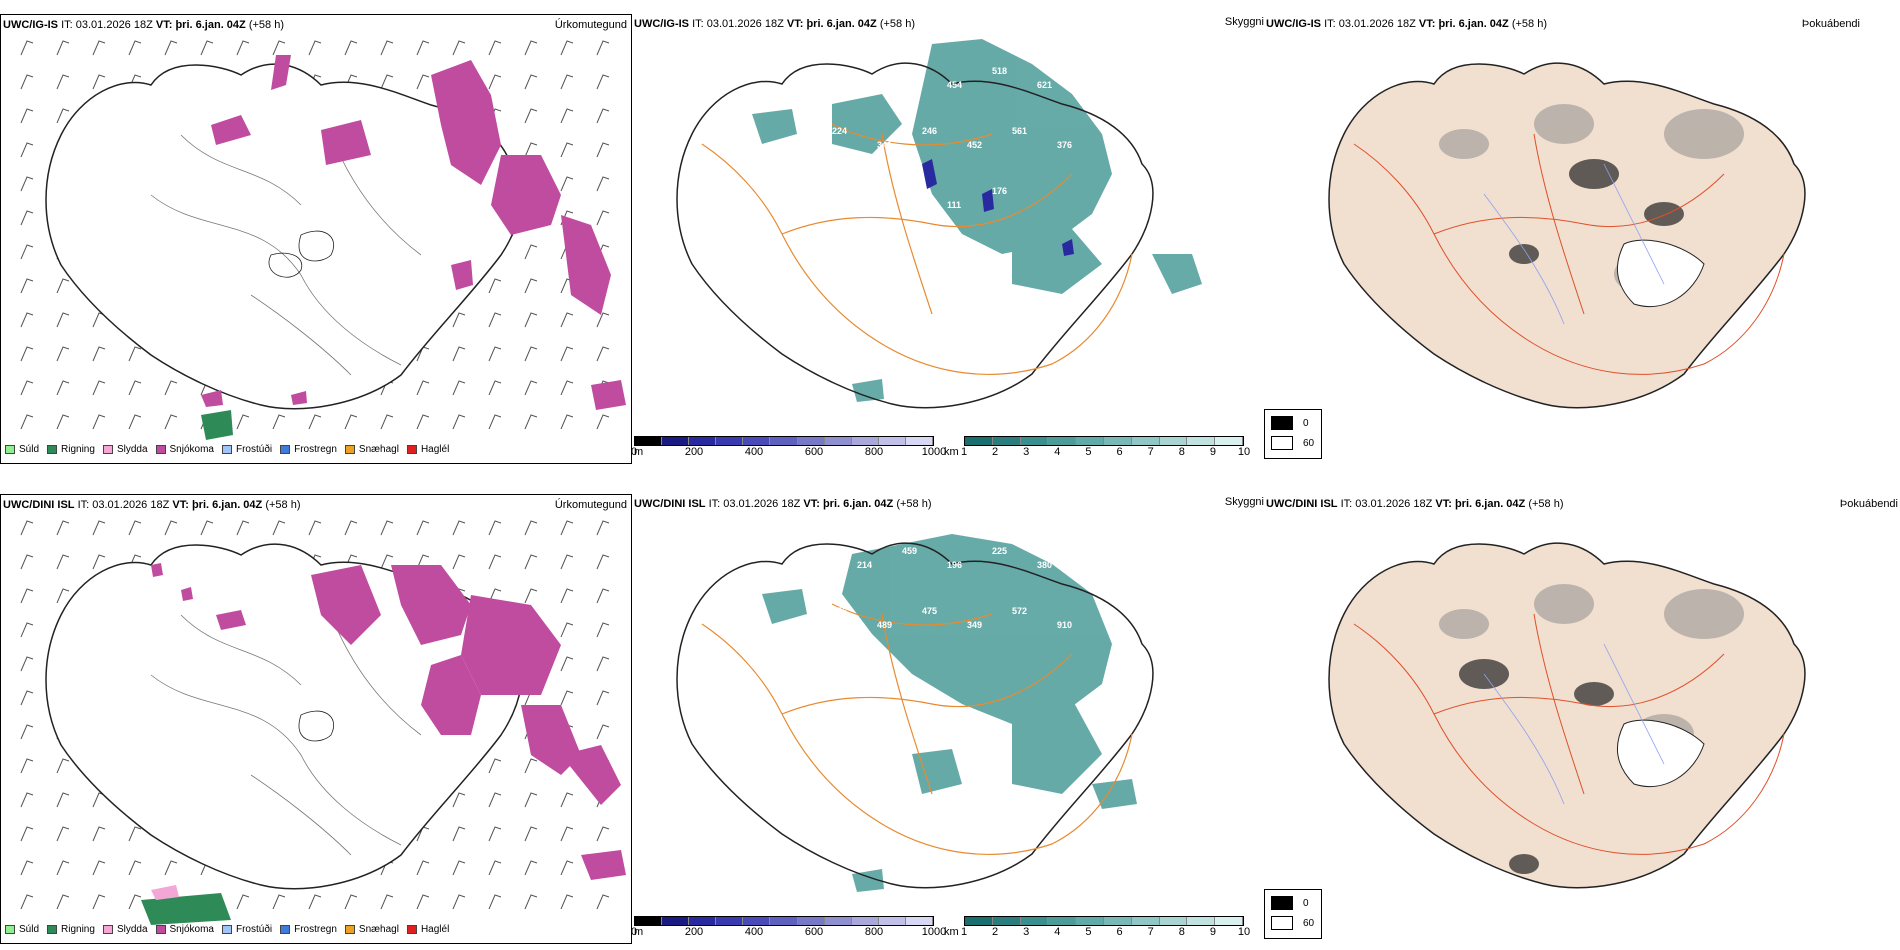 The image size is (1900, 950). What do you see at coordinates (1309, 923) in the screenshot?
I see `fog-legend-label: 60` at bounding box center [1309, 923].